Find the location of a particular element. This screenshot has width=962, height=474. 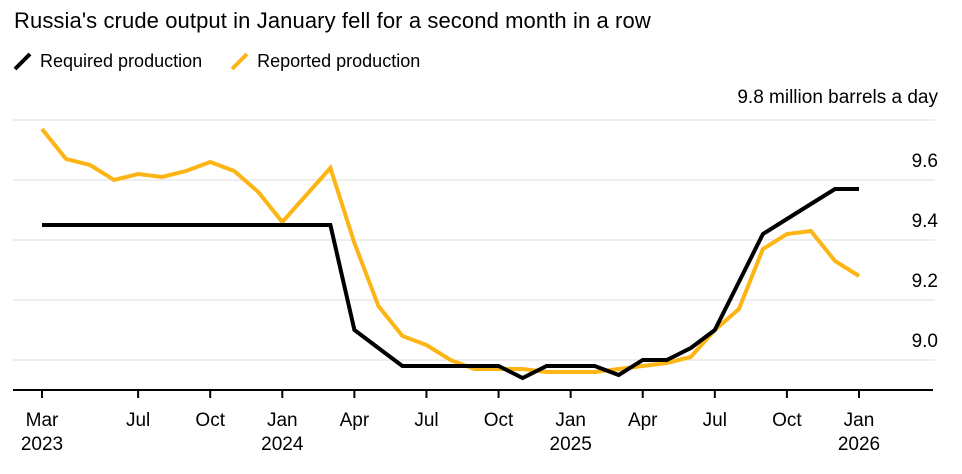

legend-item-reported: Reported production is located at coordinates (325, 61).